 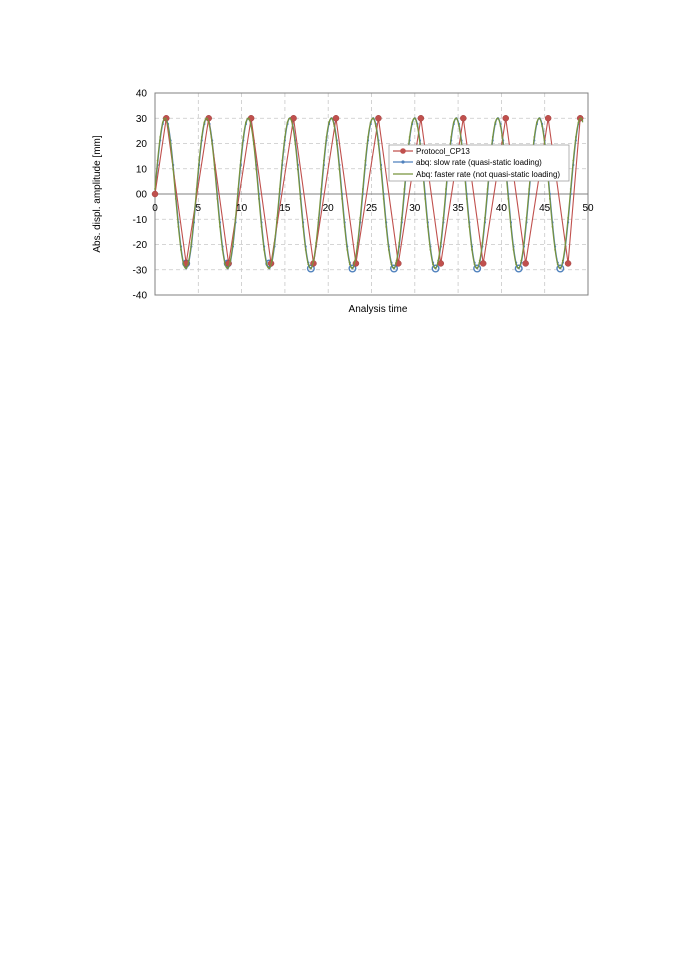 What do you see at coordinates (142, 195) in the screenshot?
I see `y-tick-label: 00` at bounding box center [142, 195].